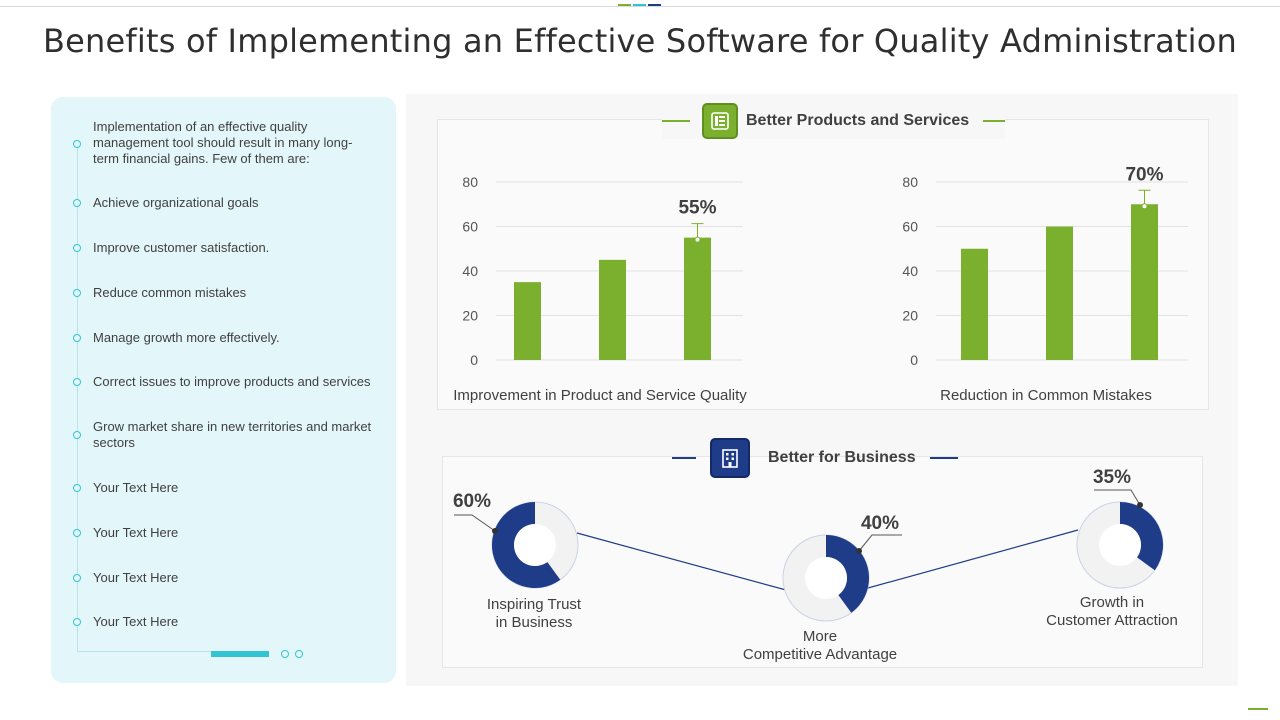  What do you see at coordinates (77, 396) in the screenshot?
I see `timeline-line` at bounding box center [77, 396].